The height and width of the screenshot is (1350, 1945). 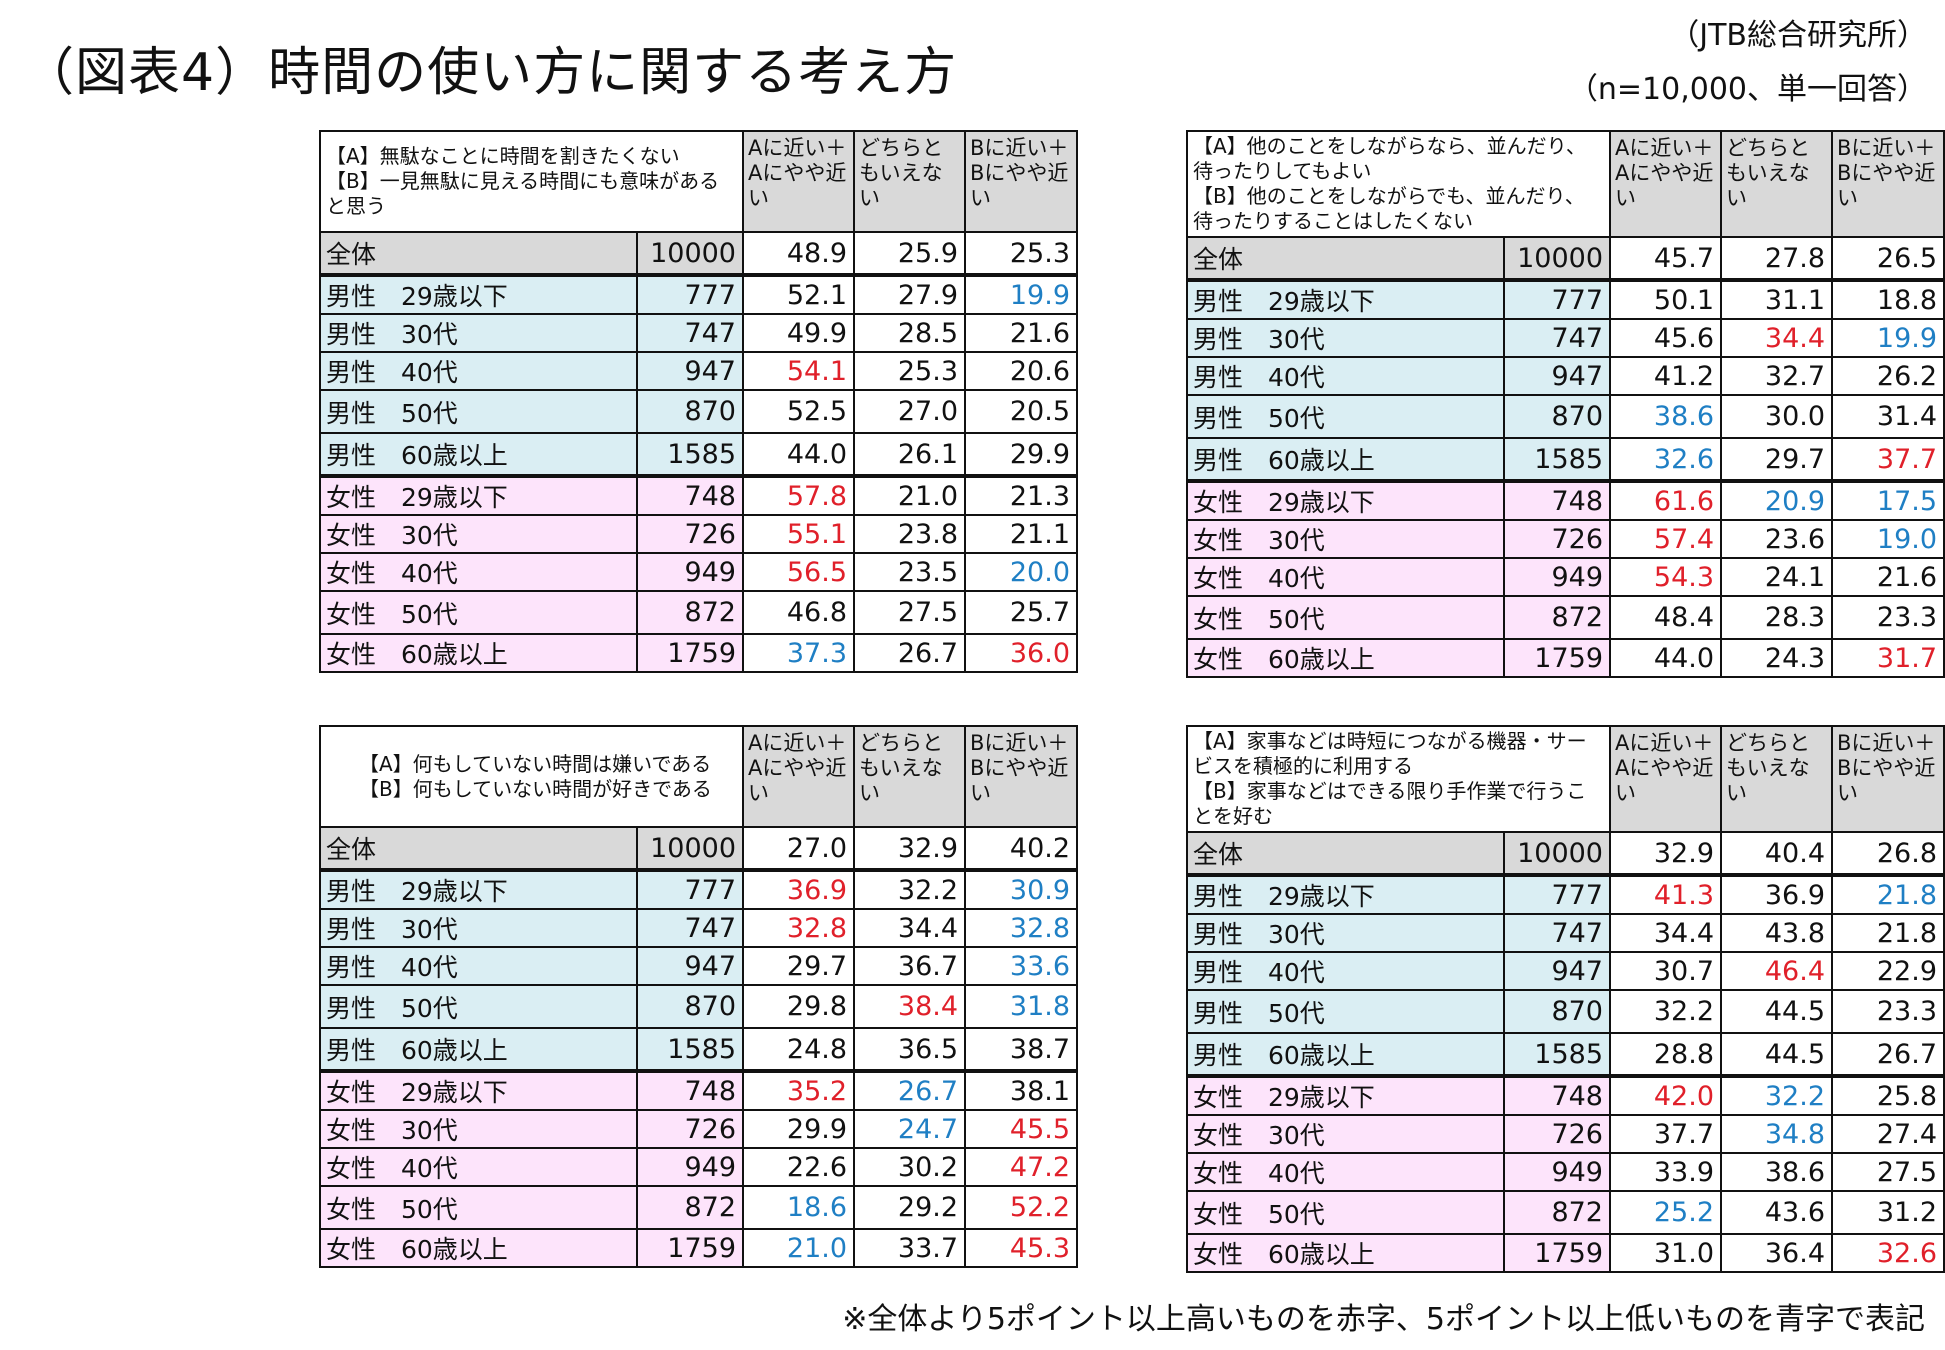 What do you see at coordinates (909, 411) in the screenshot?
I see `value-neutral: 27.0` at bounding box center [909, 411].